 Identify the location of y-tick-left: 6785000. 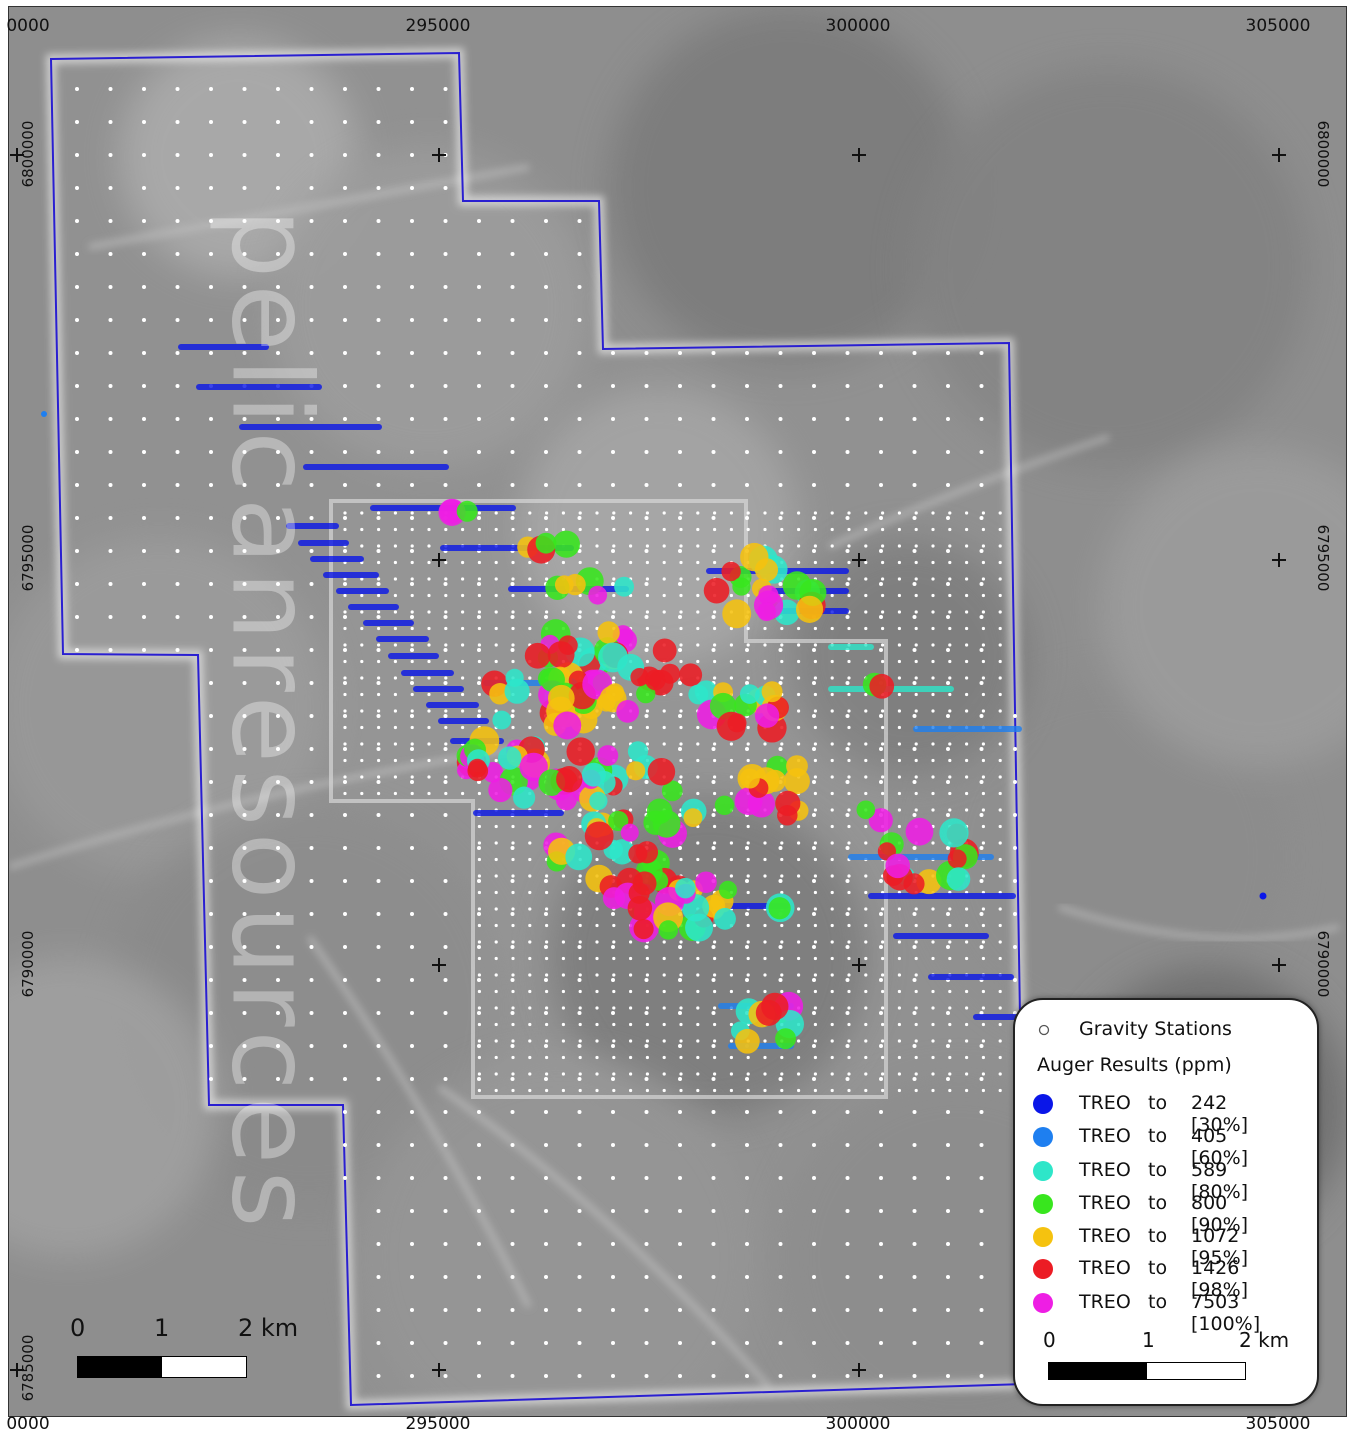
(28, 1368).